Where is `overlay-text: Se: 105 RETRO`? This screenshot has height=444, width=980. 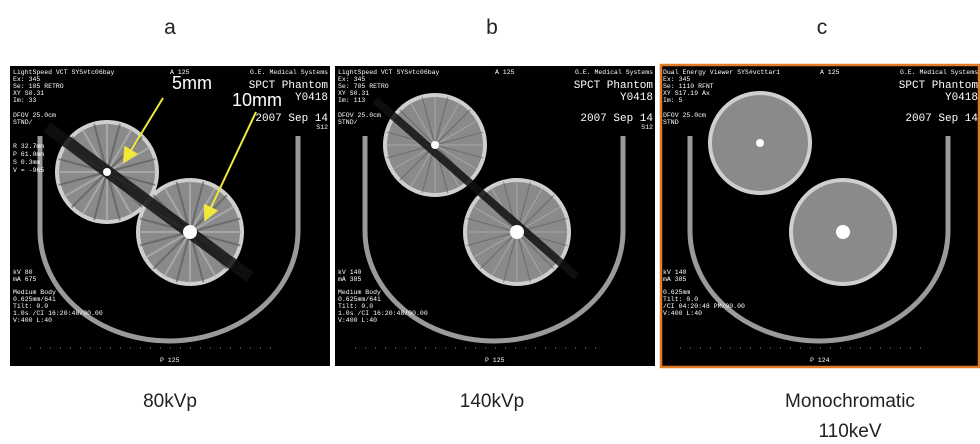
overlay-text: Se: 105 RETRO is located at coordinates (38, 86).